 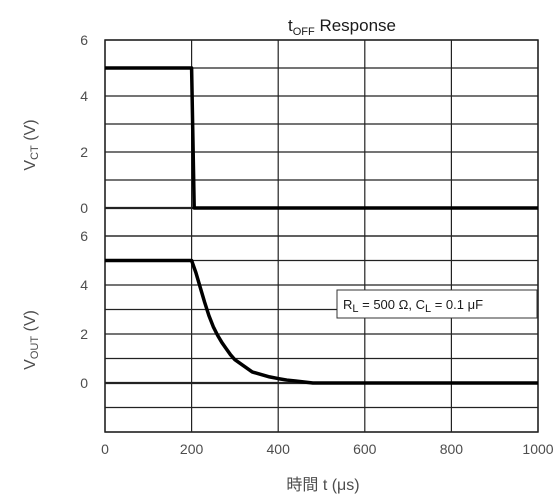 I want to click on x-tick-label: 600, so click(x=365, y=449).